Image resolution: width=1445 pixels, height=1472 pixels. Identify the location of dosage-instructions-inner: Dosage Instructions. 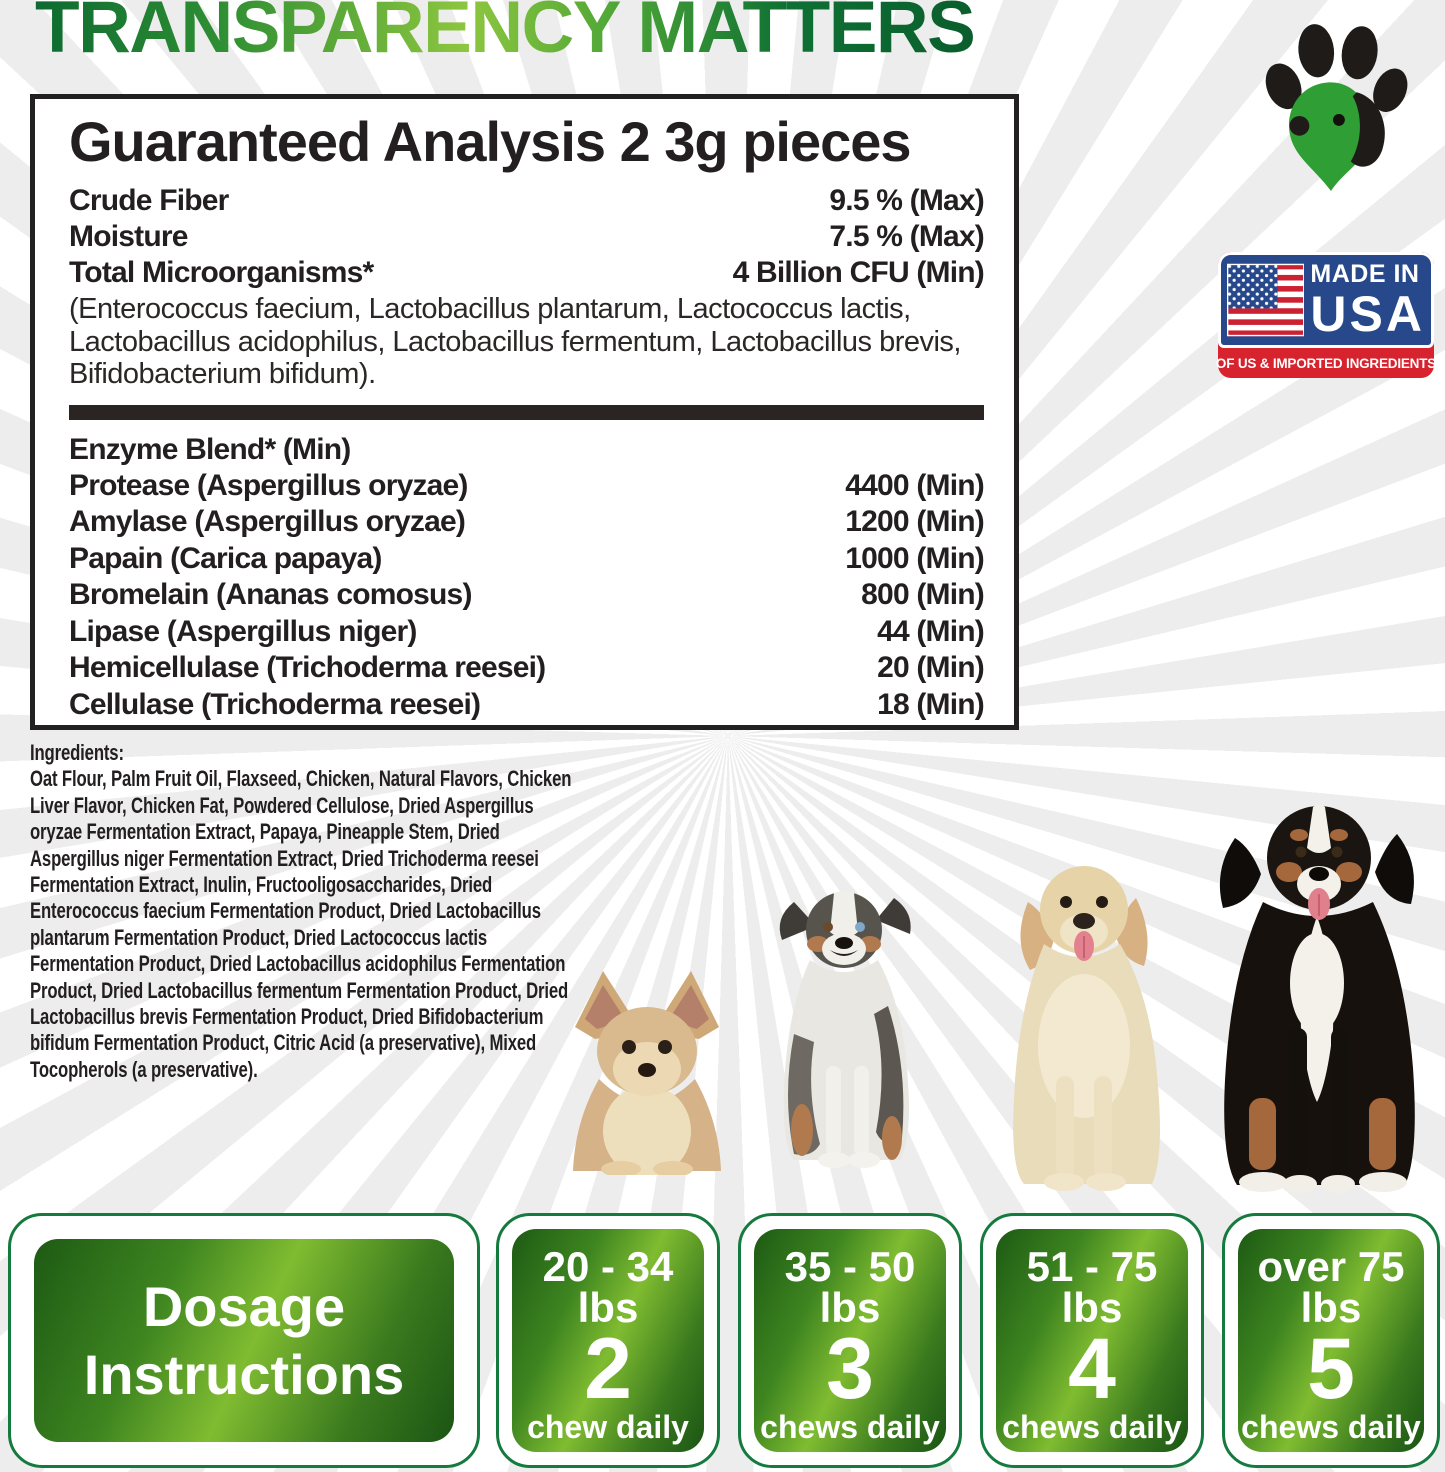
(244, 1340).